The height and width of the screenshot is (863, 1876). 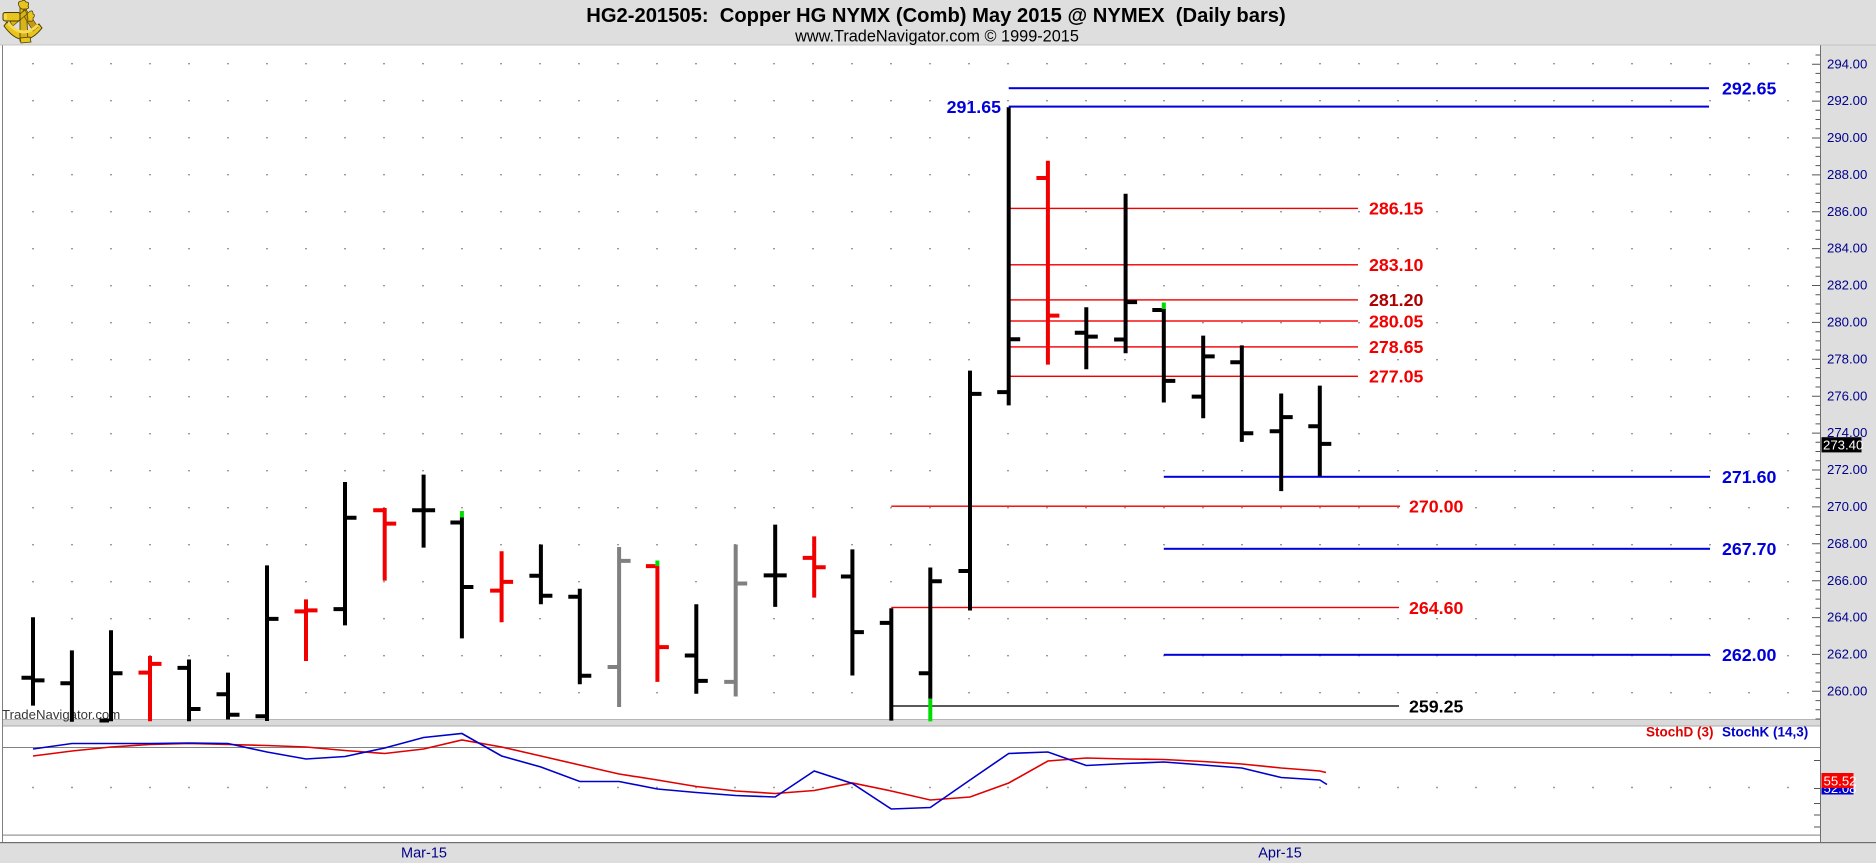 What do you see at coordinates (1847, 174) in the screenshot?
I see `svg-text: 288.00` at bounding box center [1847, 174].